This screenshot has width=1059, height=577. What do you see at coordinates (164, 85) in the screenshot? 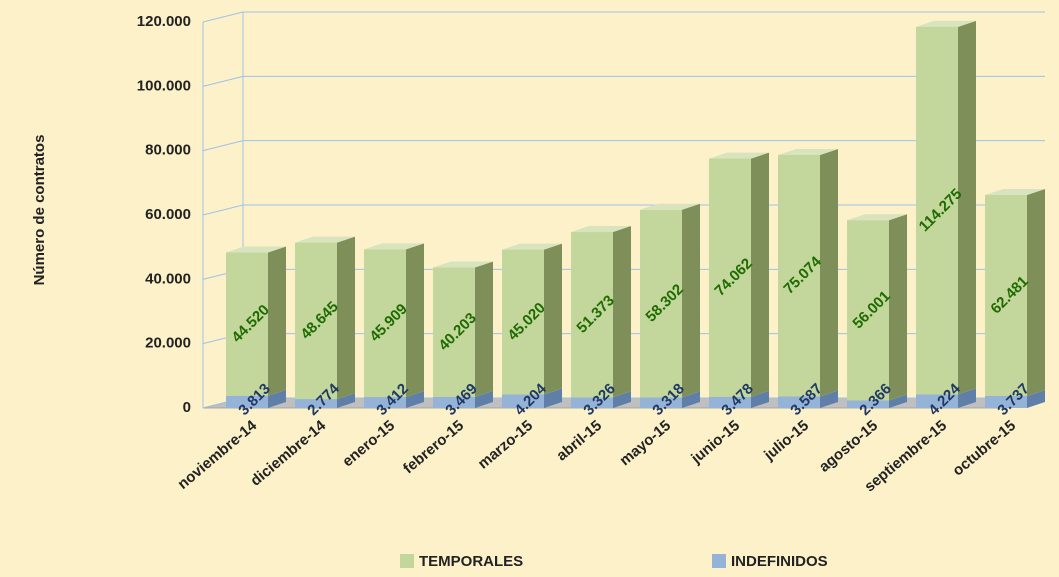
I see `y-tick-label: 100.000` at bounding box center [164, 85].